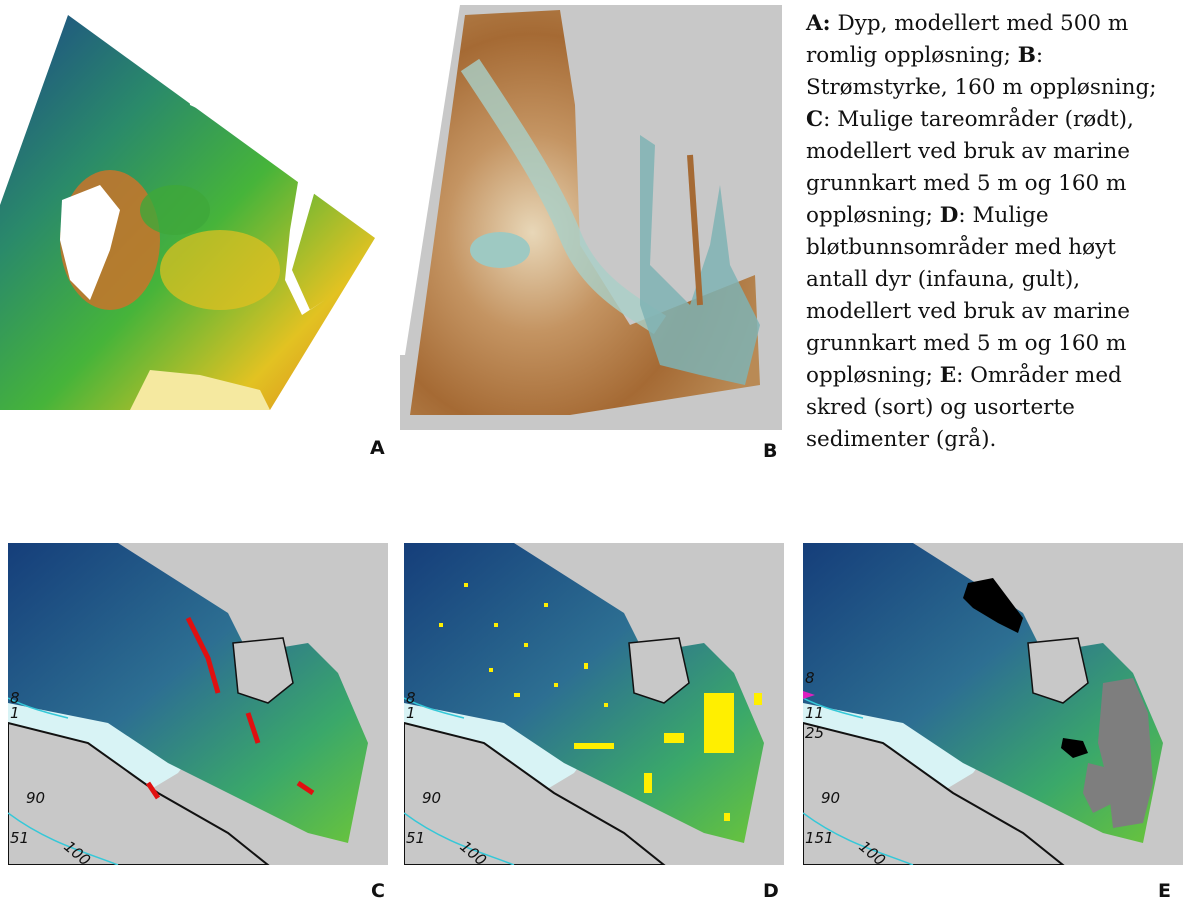  Describe the element at coordinates (230, 708) in the screenshot. I see `kelp-areas` at that location.